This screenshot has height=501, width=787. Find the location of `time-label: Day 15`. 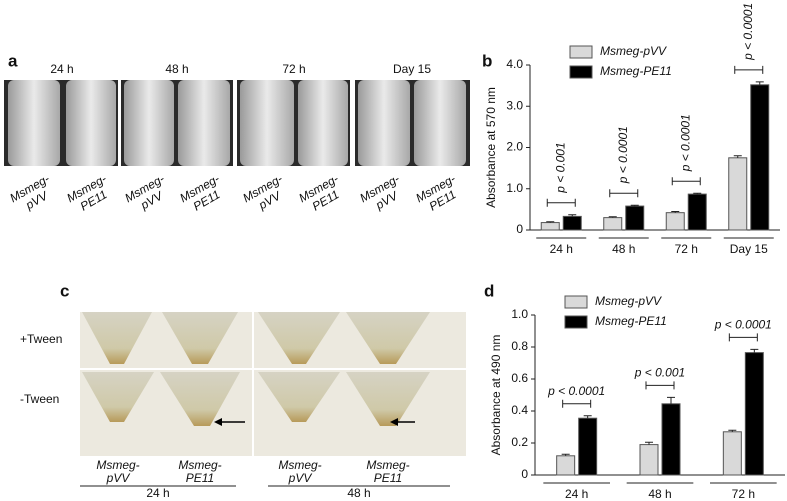

time-label: Day 15 is located at coordinates (412, 69).